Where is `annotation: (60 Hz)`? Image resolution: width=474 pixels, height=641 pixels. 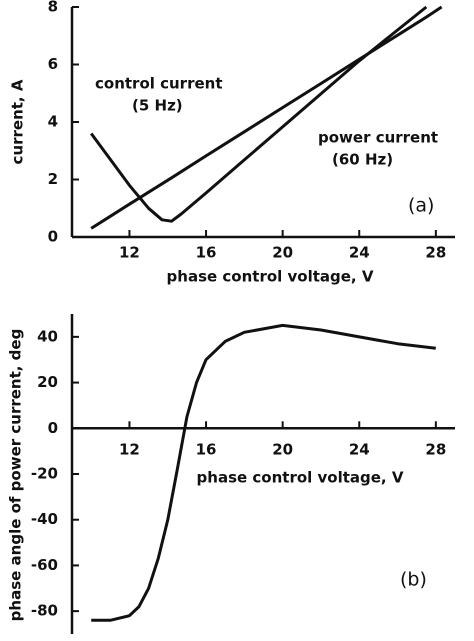
annotation: (60 Hz) is located at coordinates (362, 160).